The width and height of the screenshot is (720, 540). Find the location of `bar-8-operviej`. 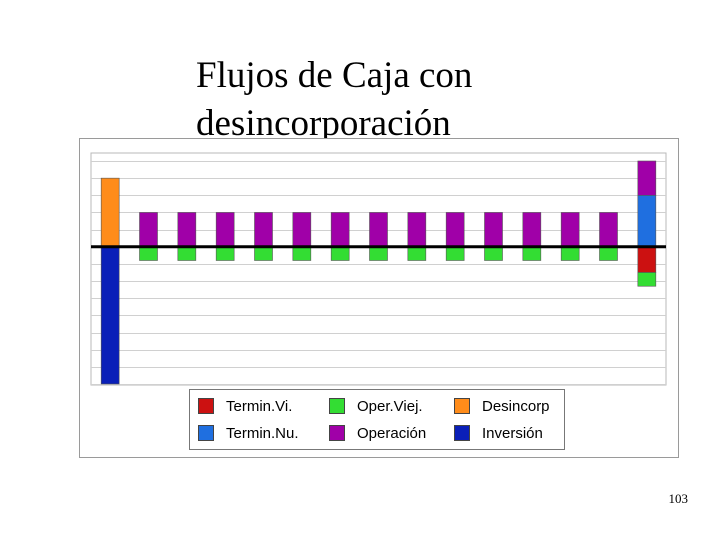

bar-8-operviej is located at coordinates (417, 253).